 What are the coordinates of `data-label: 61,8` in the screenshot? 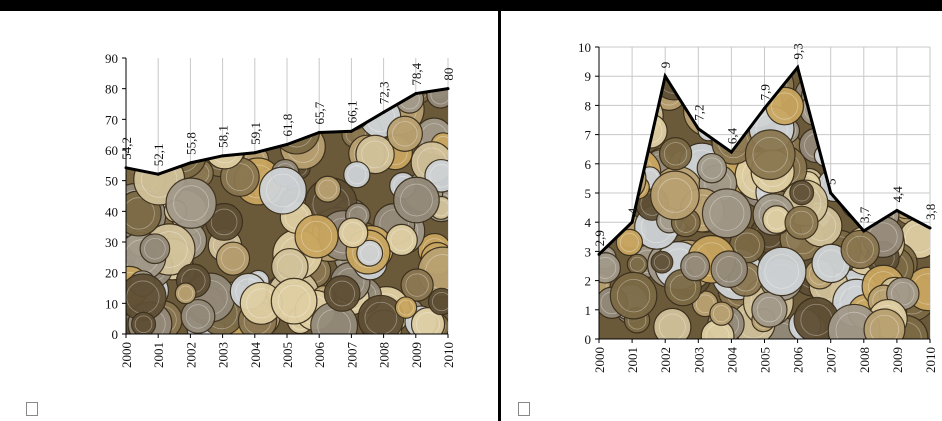 It's located at (287, 125).